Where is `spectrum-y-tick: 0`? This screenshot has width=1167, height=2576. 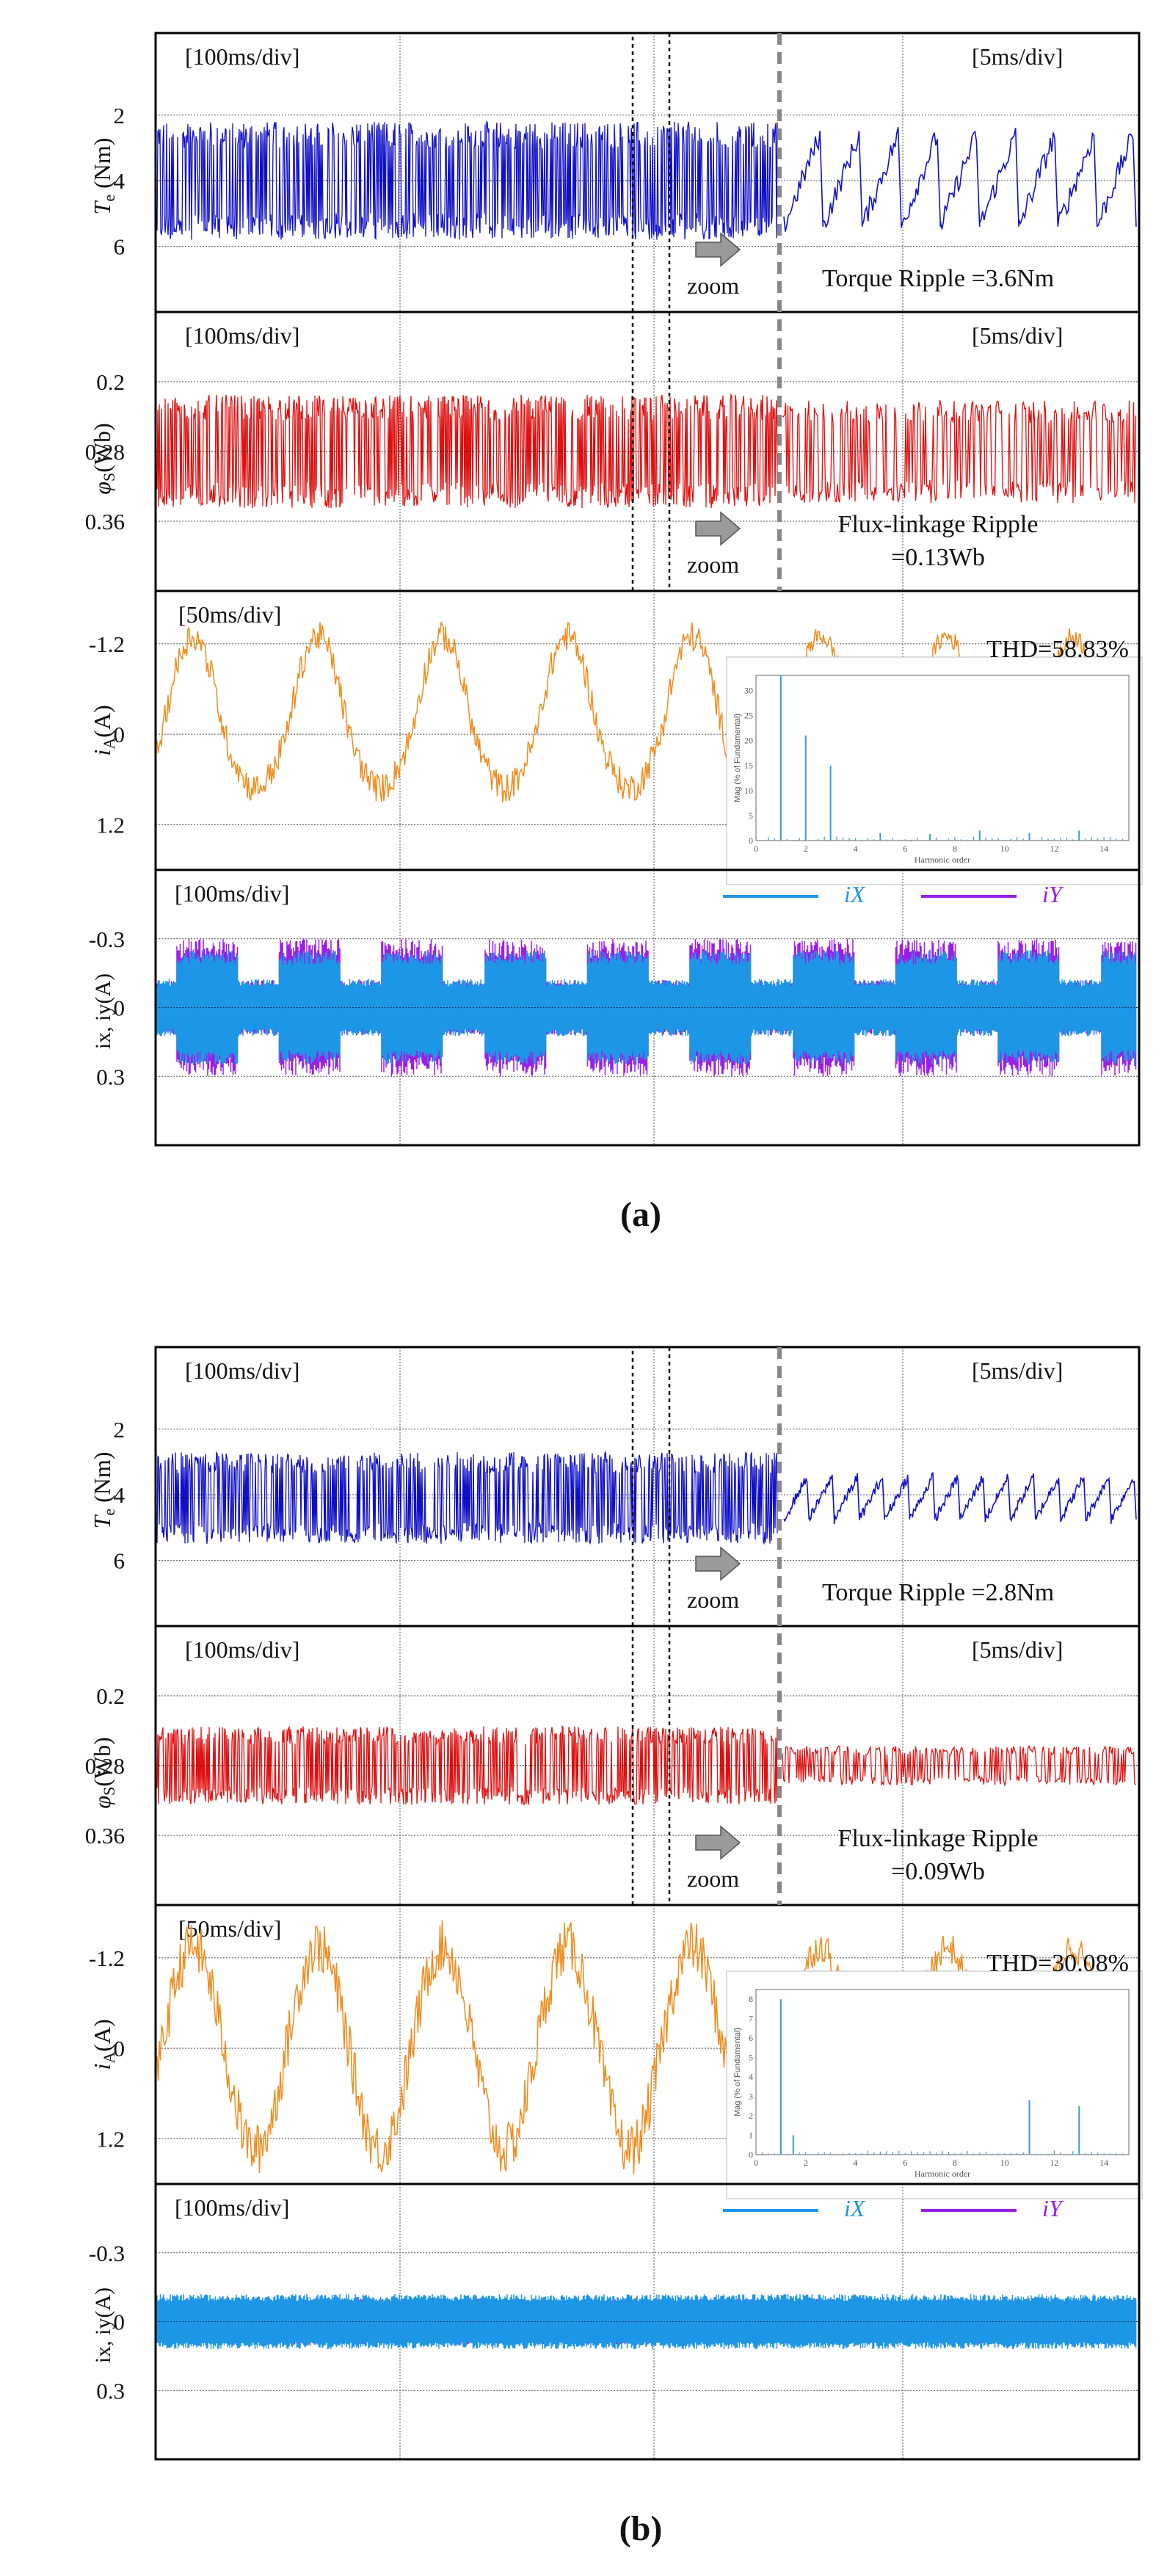 spectrum-y-tick: 0 is located at coordinates (751, 841).